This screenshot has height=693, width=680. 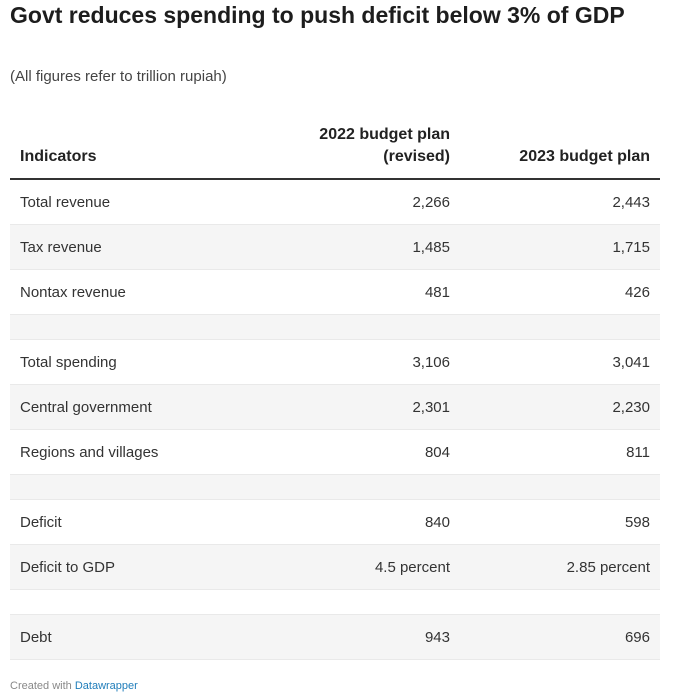 I want to click on indicator-cell: Central government, so click(x=86, y=407).